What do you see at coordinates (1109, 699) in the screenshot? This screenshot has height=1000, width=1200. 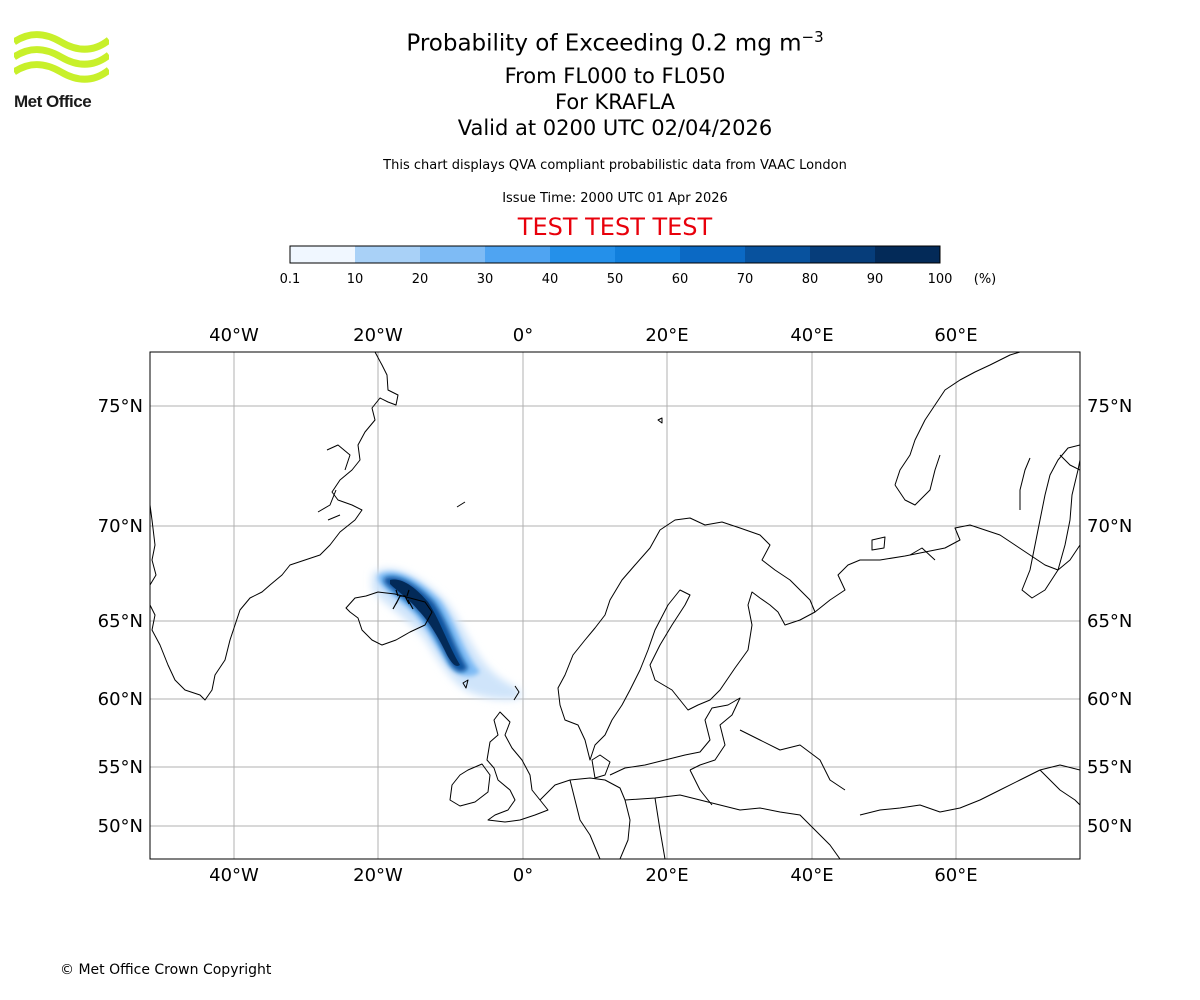 I see `lat-label-right: 60°N` at bounding box center [1109, 699].